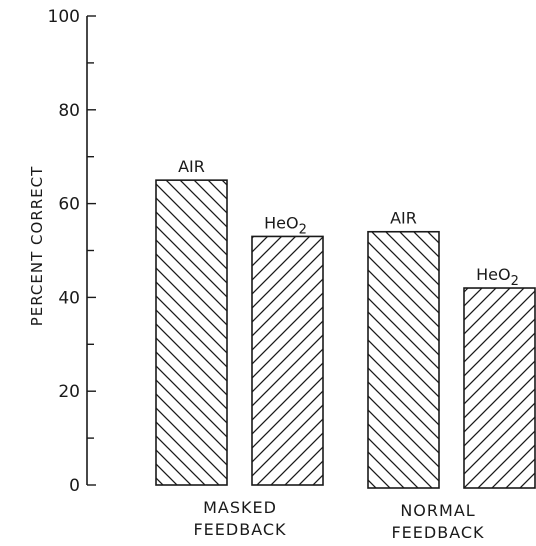  What do you see at coordinates (37, 246) in the screenshot?
I see `y-axis-label: PERCENT CORRECT` at bounding box center [37, 246].